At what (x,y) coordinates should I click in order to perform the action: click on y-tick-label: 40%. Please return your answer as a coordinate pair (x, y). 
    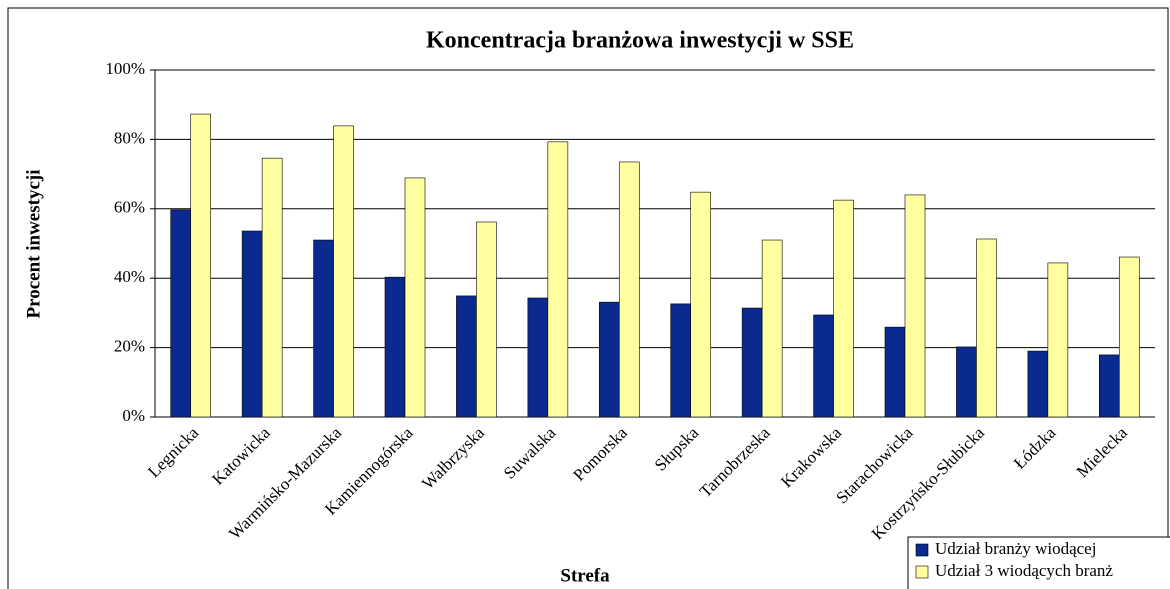
    Looking at the image, I should click on (129, 276).